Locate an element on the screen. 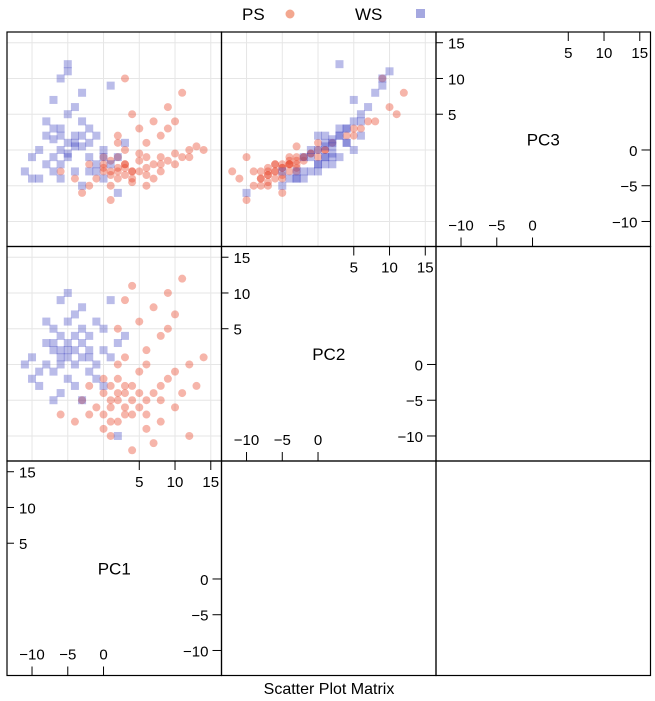 The height and width of the screenshot is (701, 655). tick-label-bottom: −5 is located at coordinates (496, 226).